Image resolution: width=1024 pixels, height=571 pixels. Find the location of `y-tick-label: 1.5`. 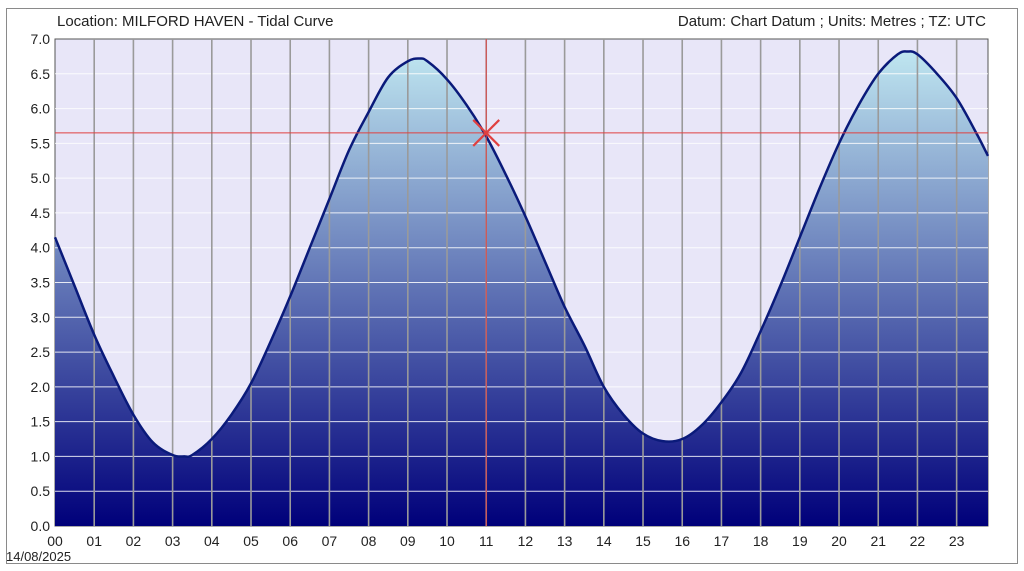

y-tick-label: 1.5 is located at coordinates (41, 422).